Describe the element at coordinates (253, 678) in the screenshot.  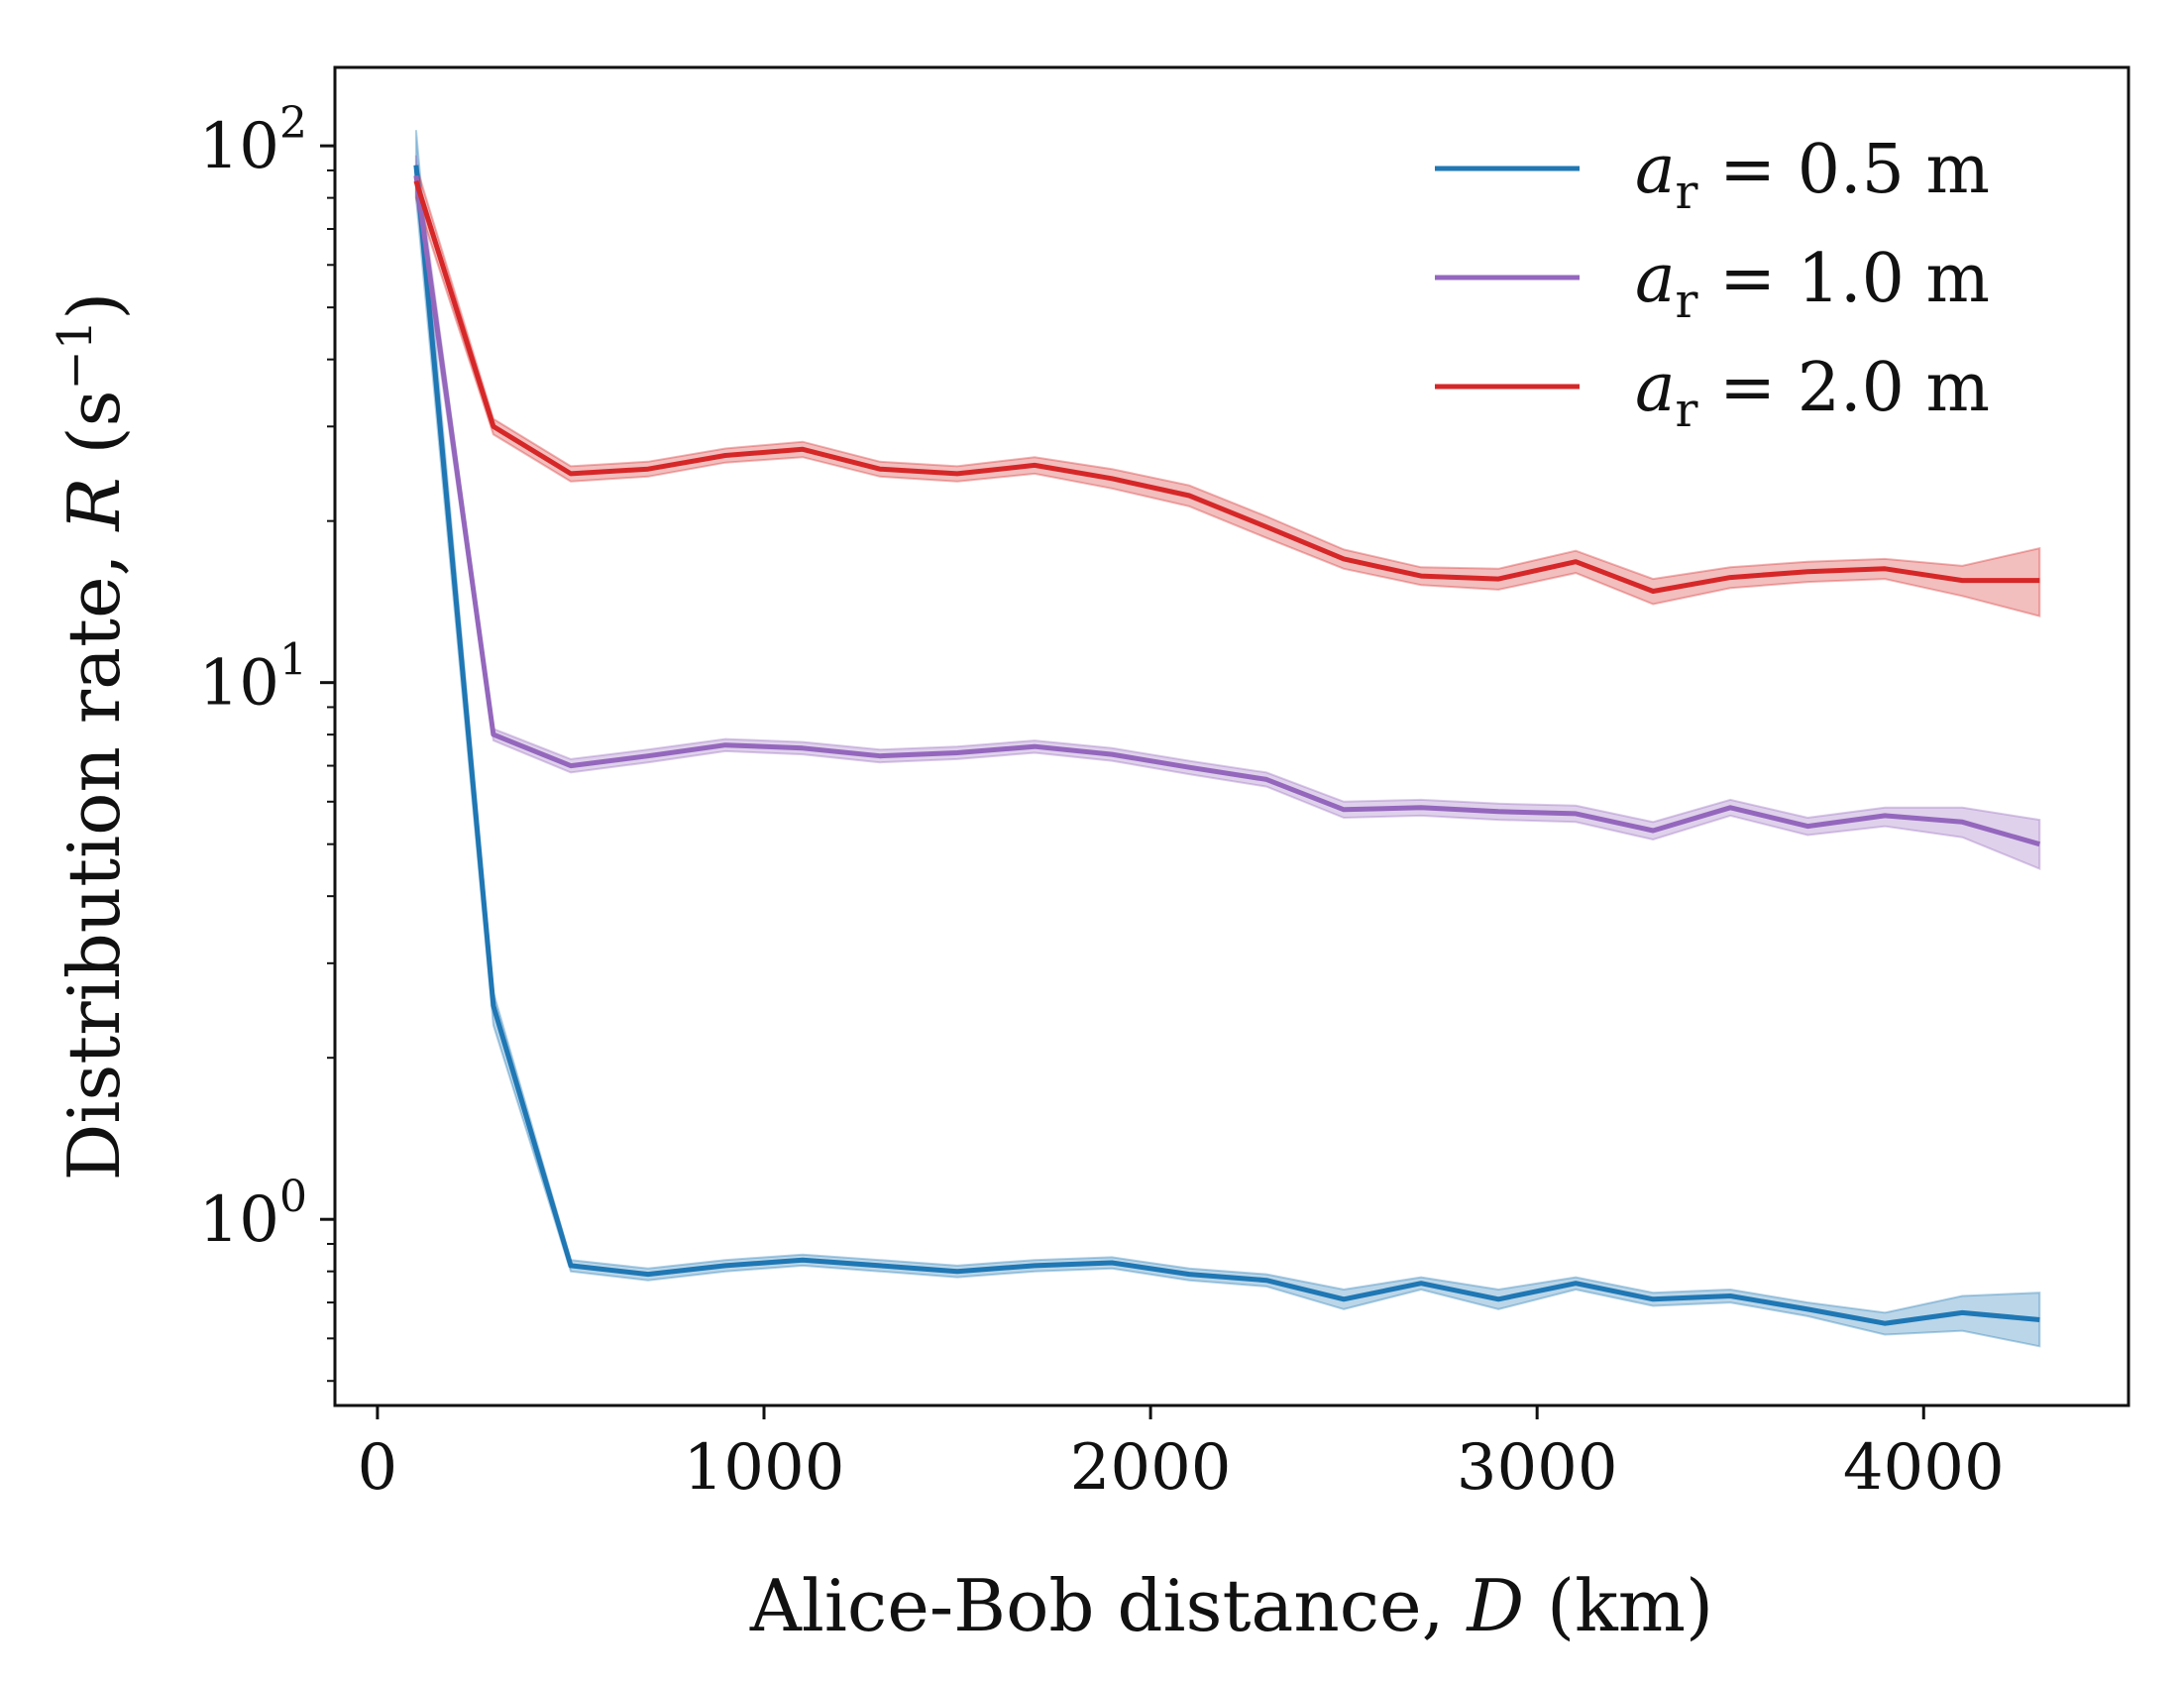
I see `y-tick-label-1: 10¹` at that location.